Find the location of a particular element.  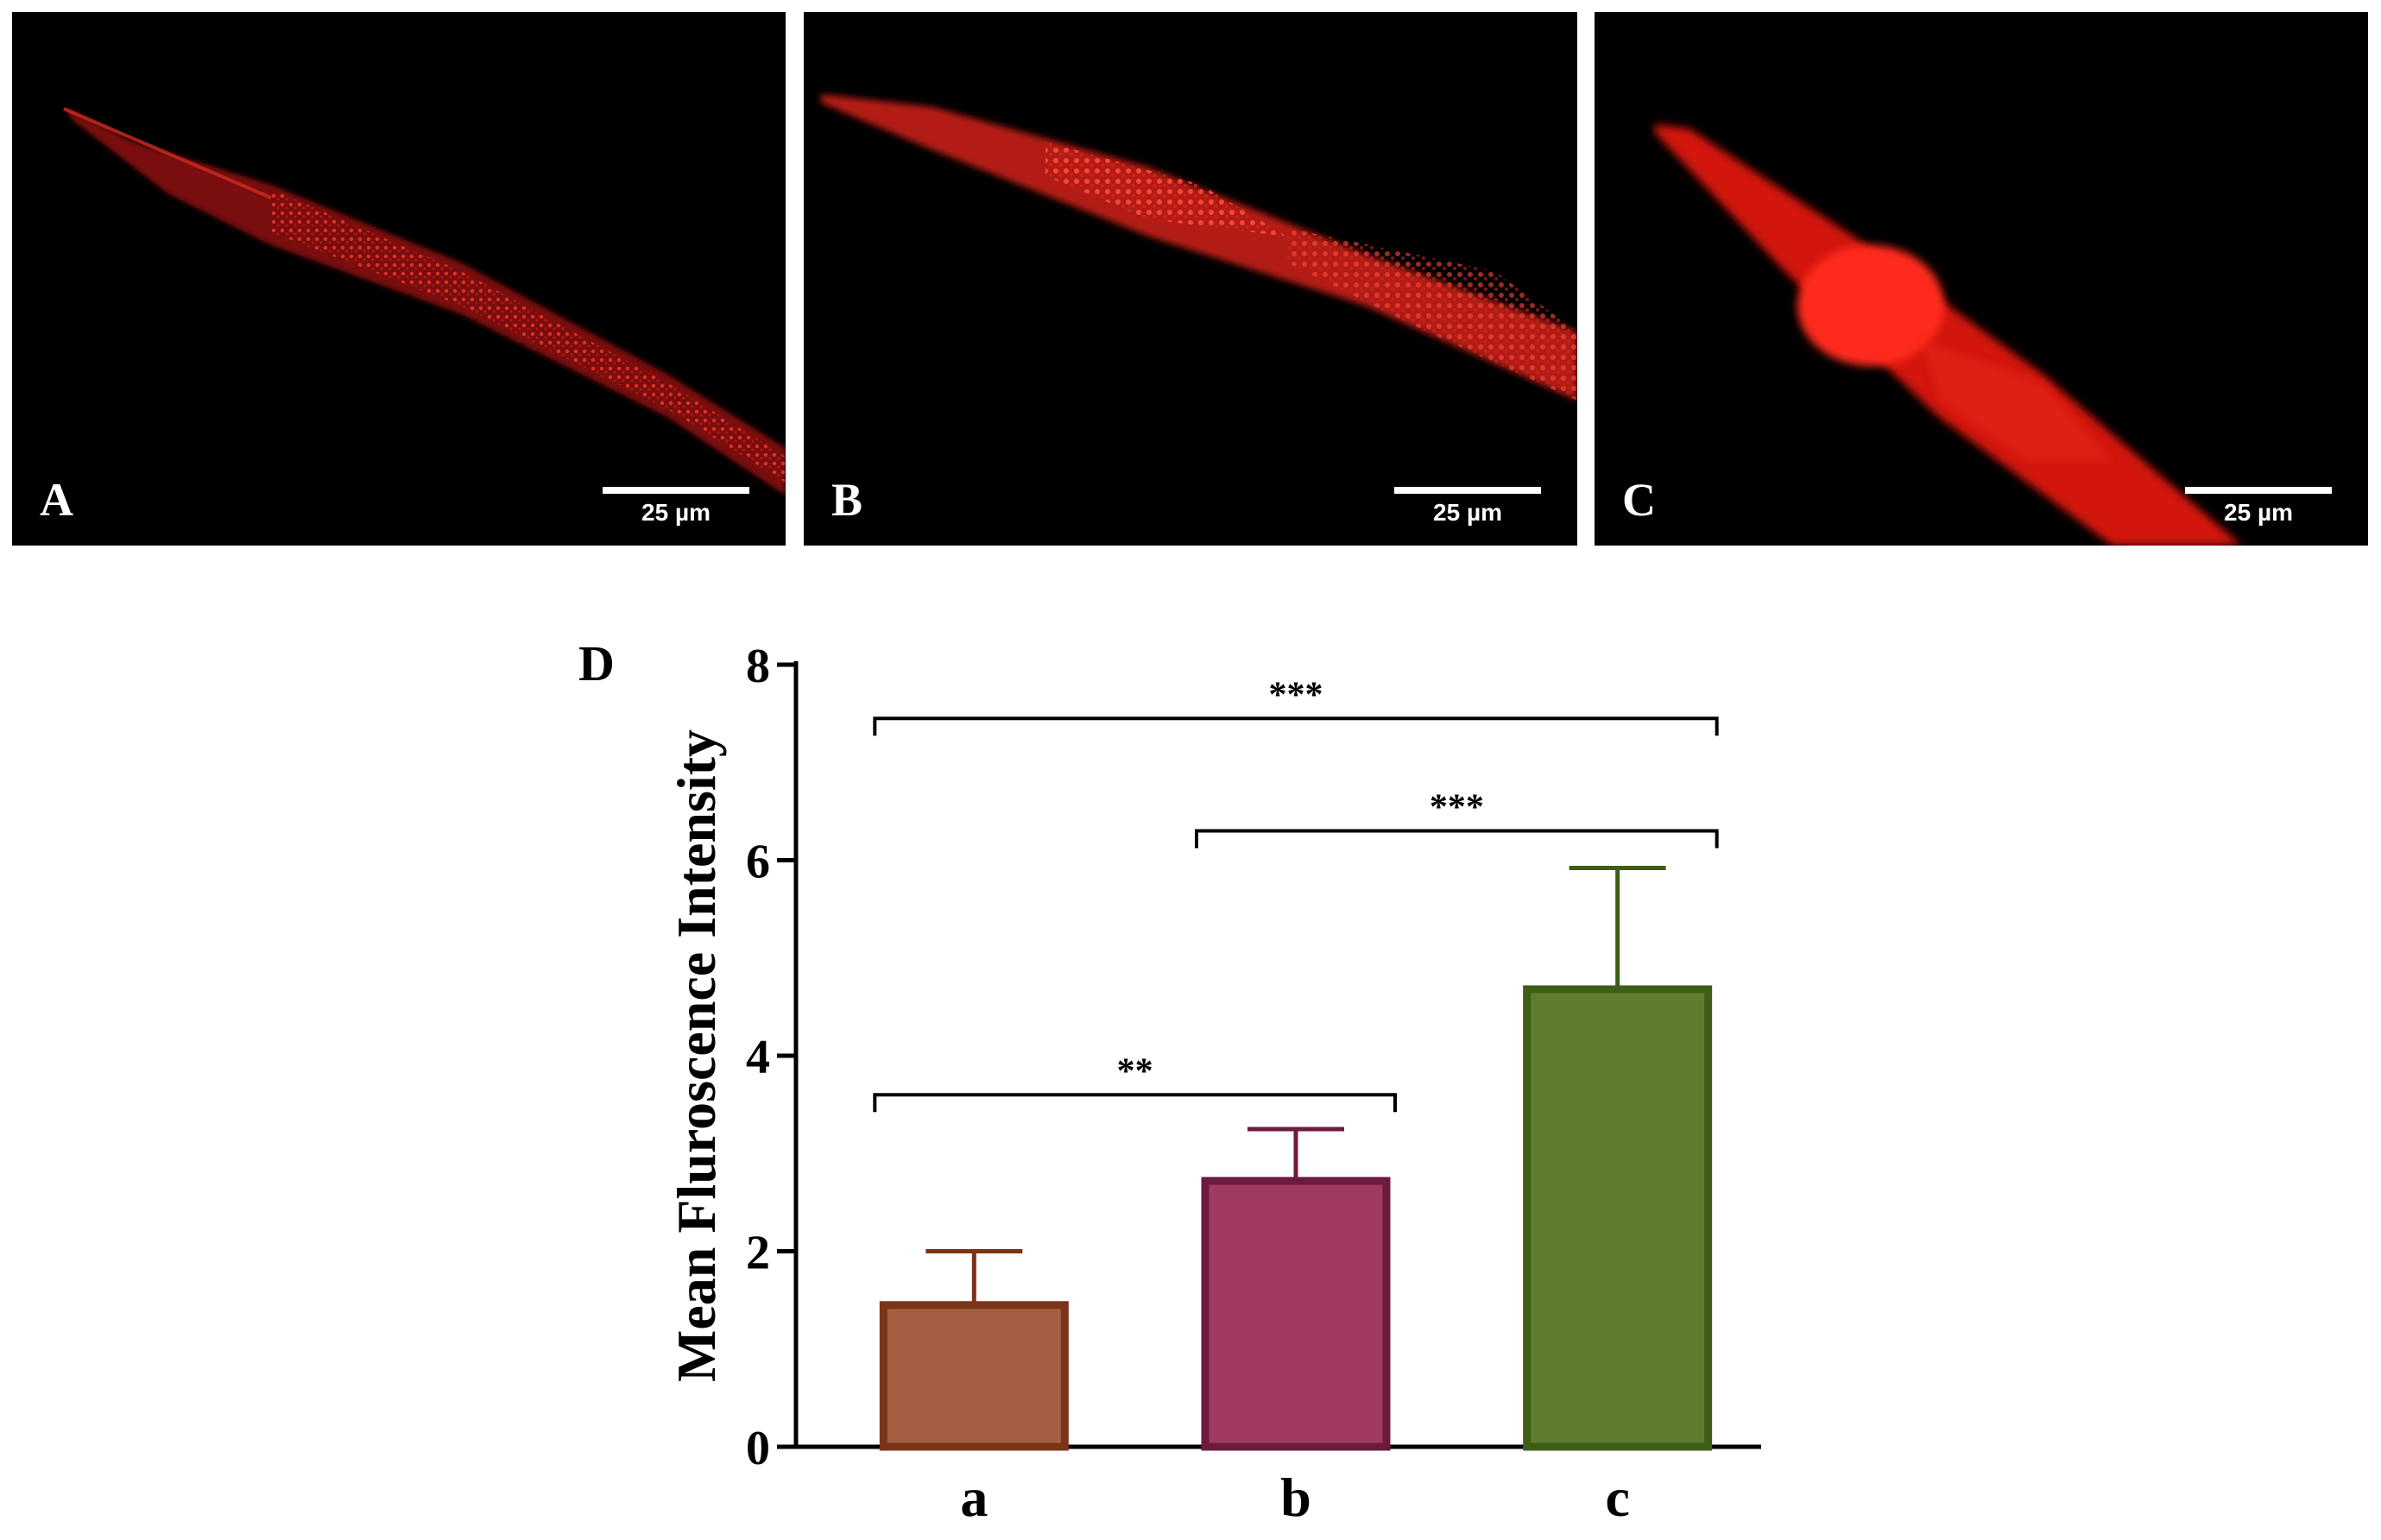

y-tick-label: 6 is located at coordinates (758, 862).